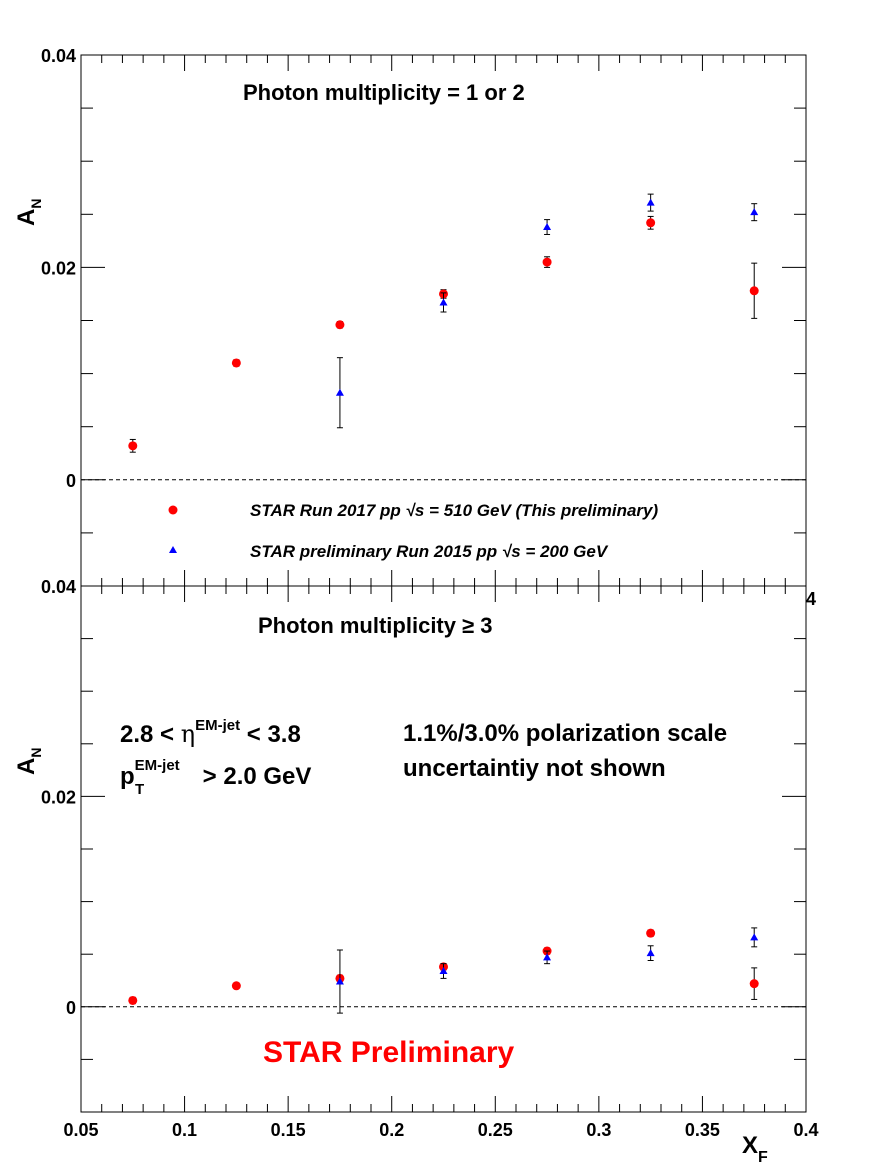 The height and width of the screenshot is (1172, 896). I want to click on bottom-data-marks, so click(443, 970).